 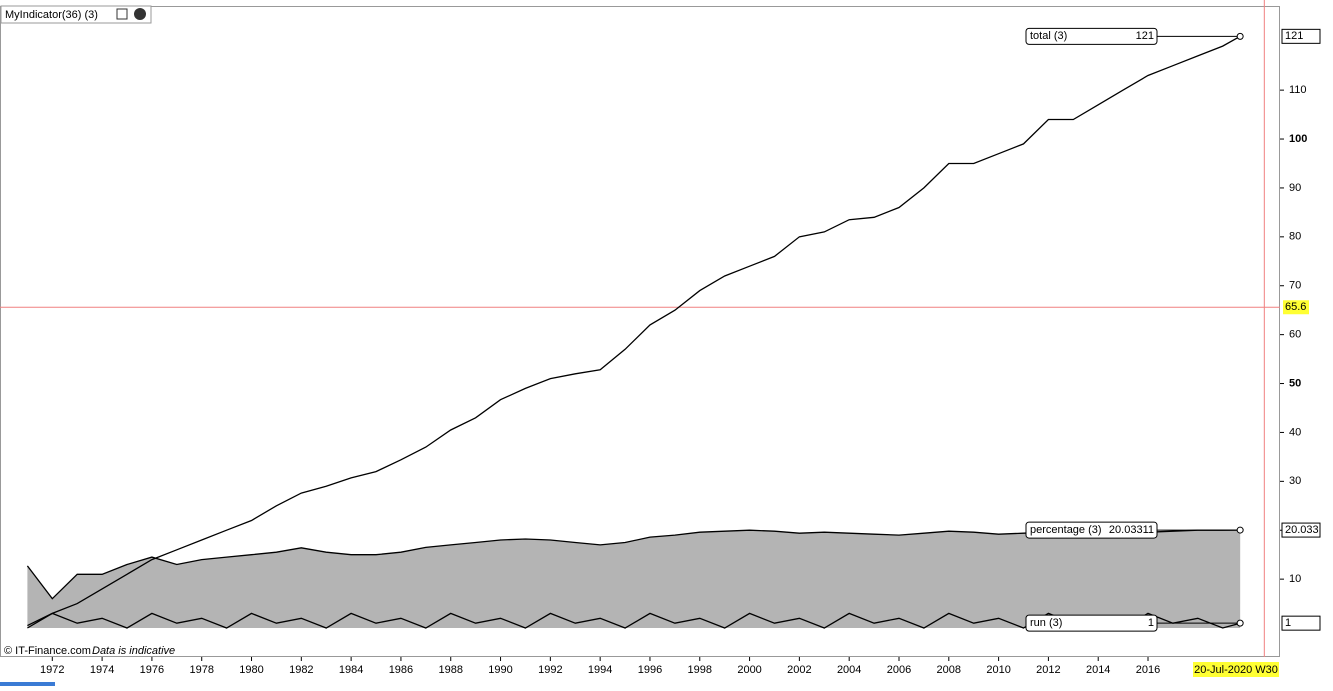 I want to click on crosshair-y-label-bg, so click(x=1296, y=307).